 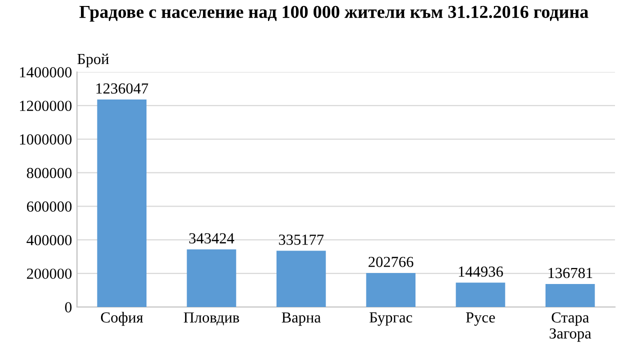 What do you see at coordinates (122, 319) in the screenshot?
I see `x-tick-label: София` at bounding box center [122, 319].